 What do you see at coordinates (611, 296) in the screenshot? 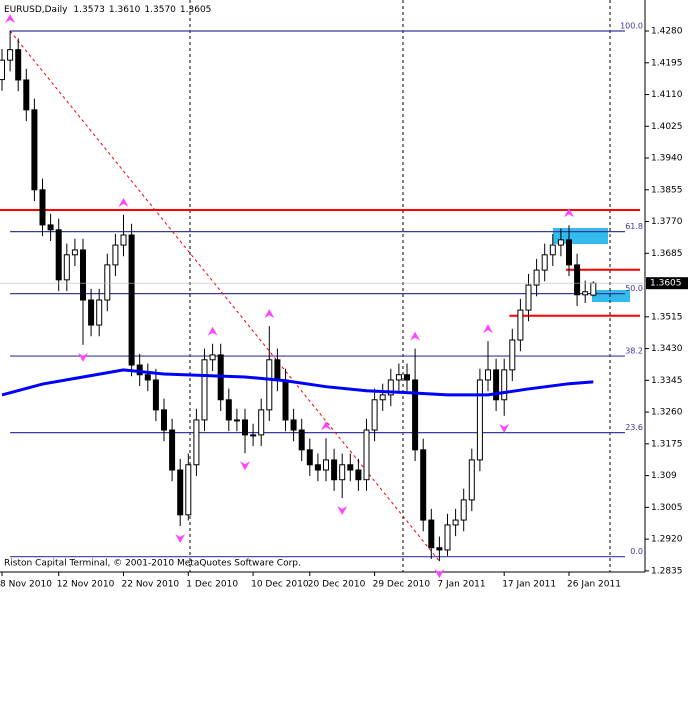
I see `highlight-box` at bounding box center [611, 296].